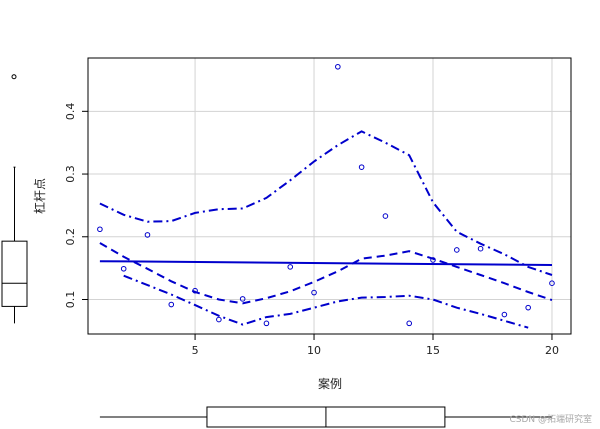  What do you see at coordinates (76, 206) in the screenshot?
I see `y-axis: 0.1 0.2 0.3 0.4` at bounding box center [76, 206].